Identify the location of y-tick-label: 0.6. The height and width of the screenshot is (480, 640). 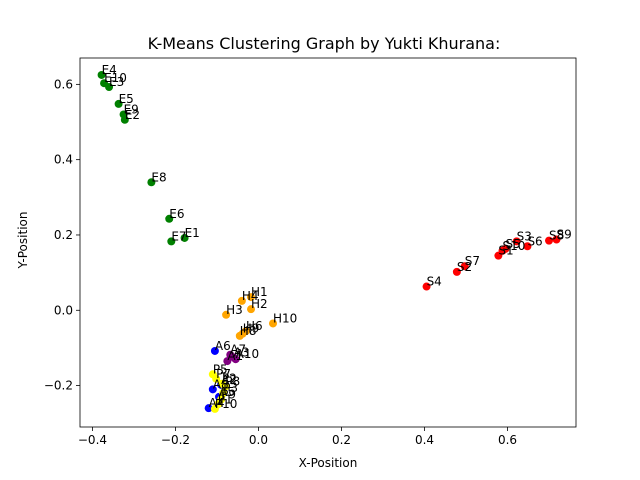
(63, 84).